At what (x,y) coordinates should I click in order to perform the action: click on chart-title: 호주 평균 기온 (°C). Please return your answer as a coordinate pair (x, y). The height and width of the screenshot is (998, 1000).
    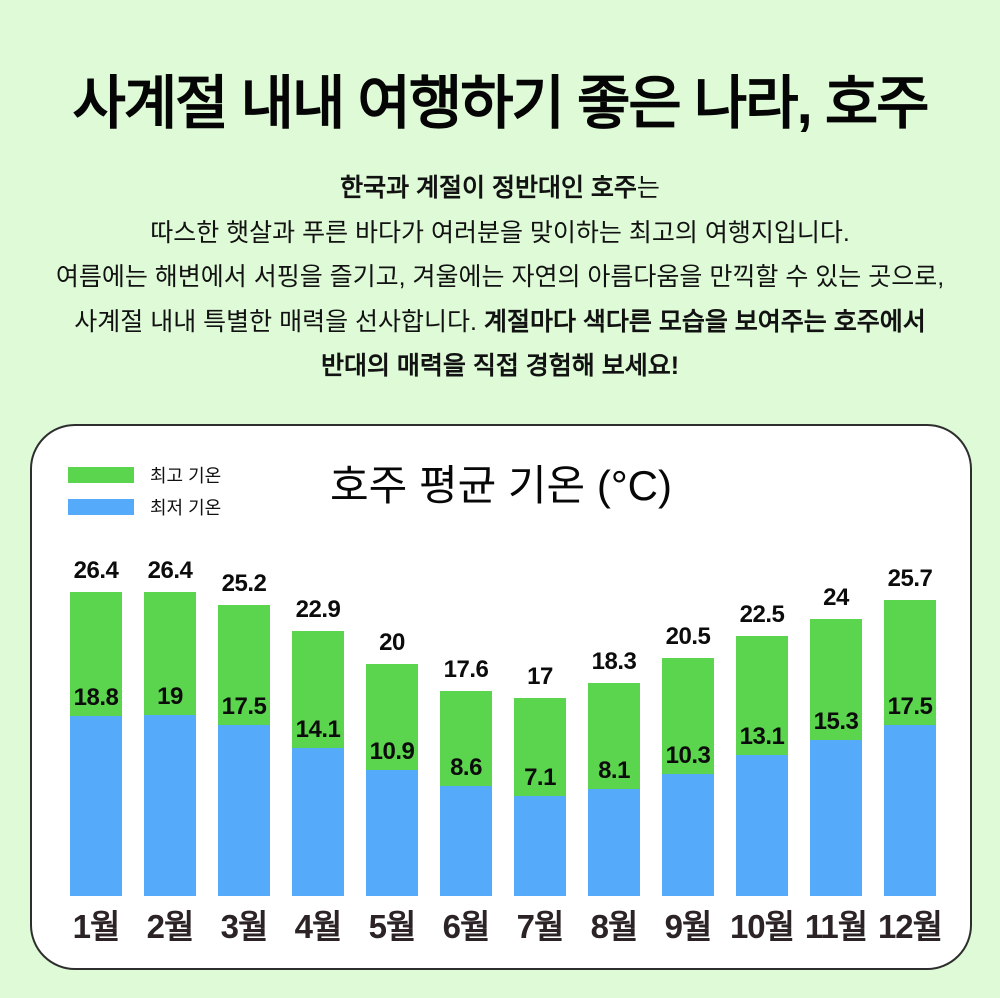
    Looking at the image, I should click on (501, 485).